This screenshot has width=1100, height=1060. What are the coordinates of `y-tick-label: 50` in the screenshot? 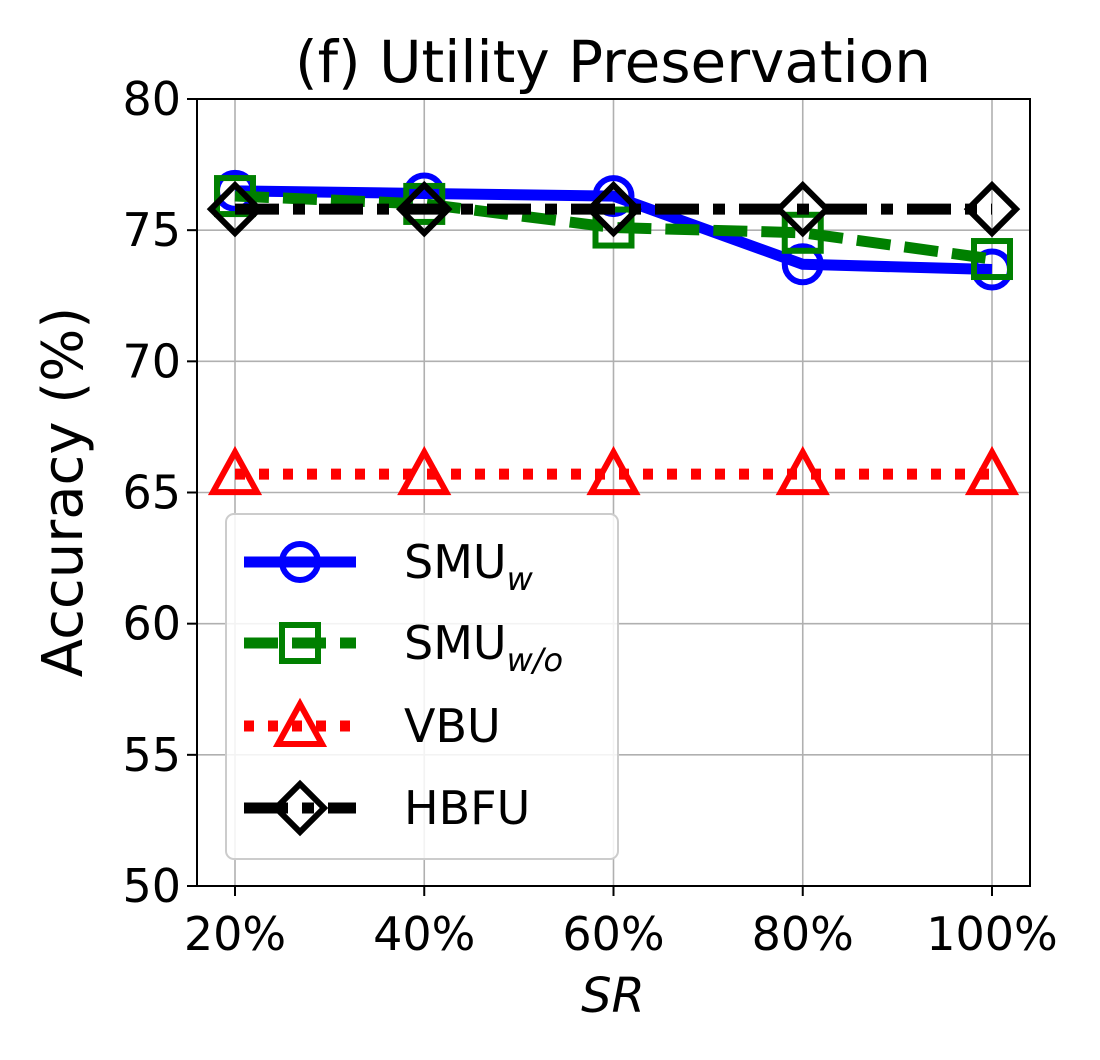 It's located at (151, 886).